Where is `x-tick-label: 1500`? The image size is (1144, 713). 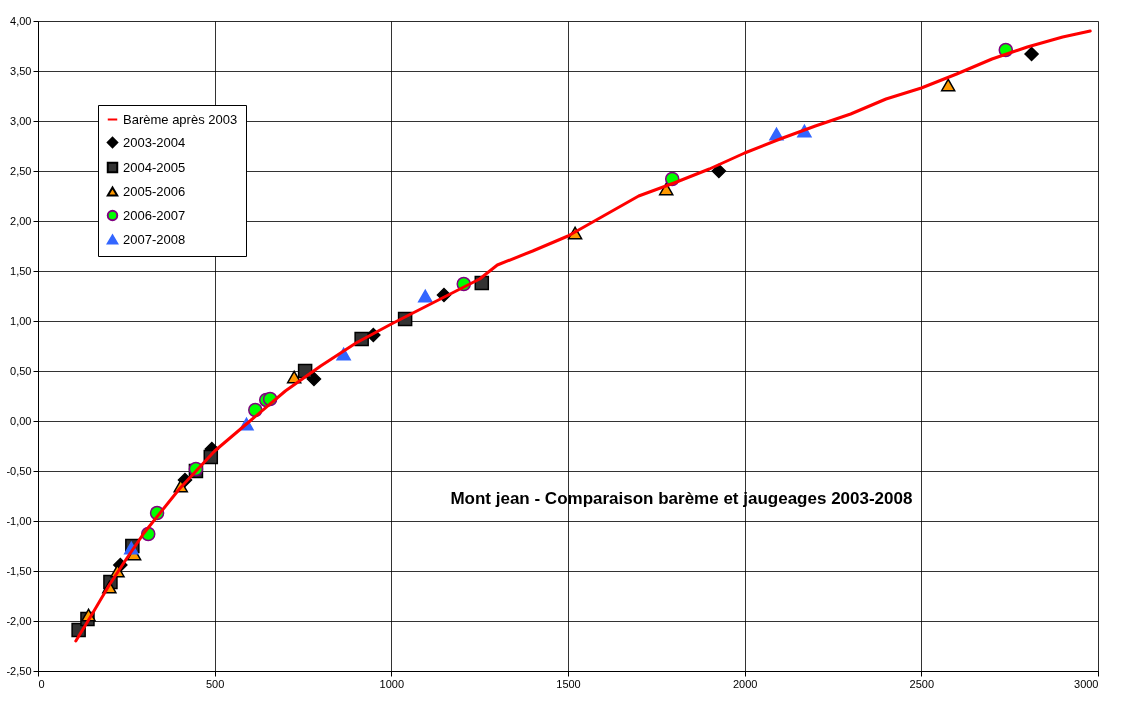
x-tick-label: 1500 is located at coordinates (568, 683).